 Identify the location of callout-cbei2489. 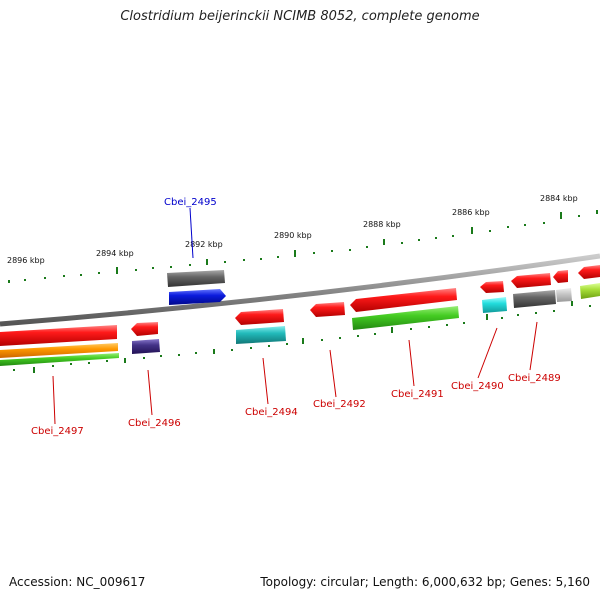
(533, 346).